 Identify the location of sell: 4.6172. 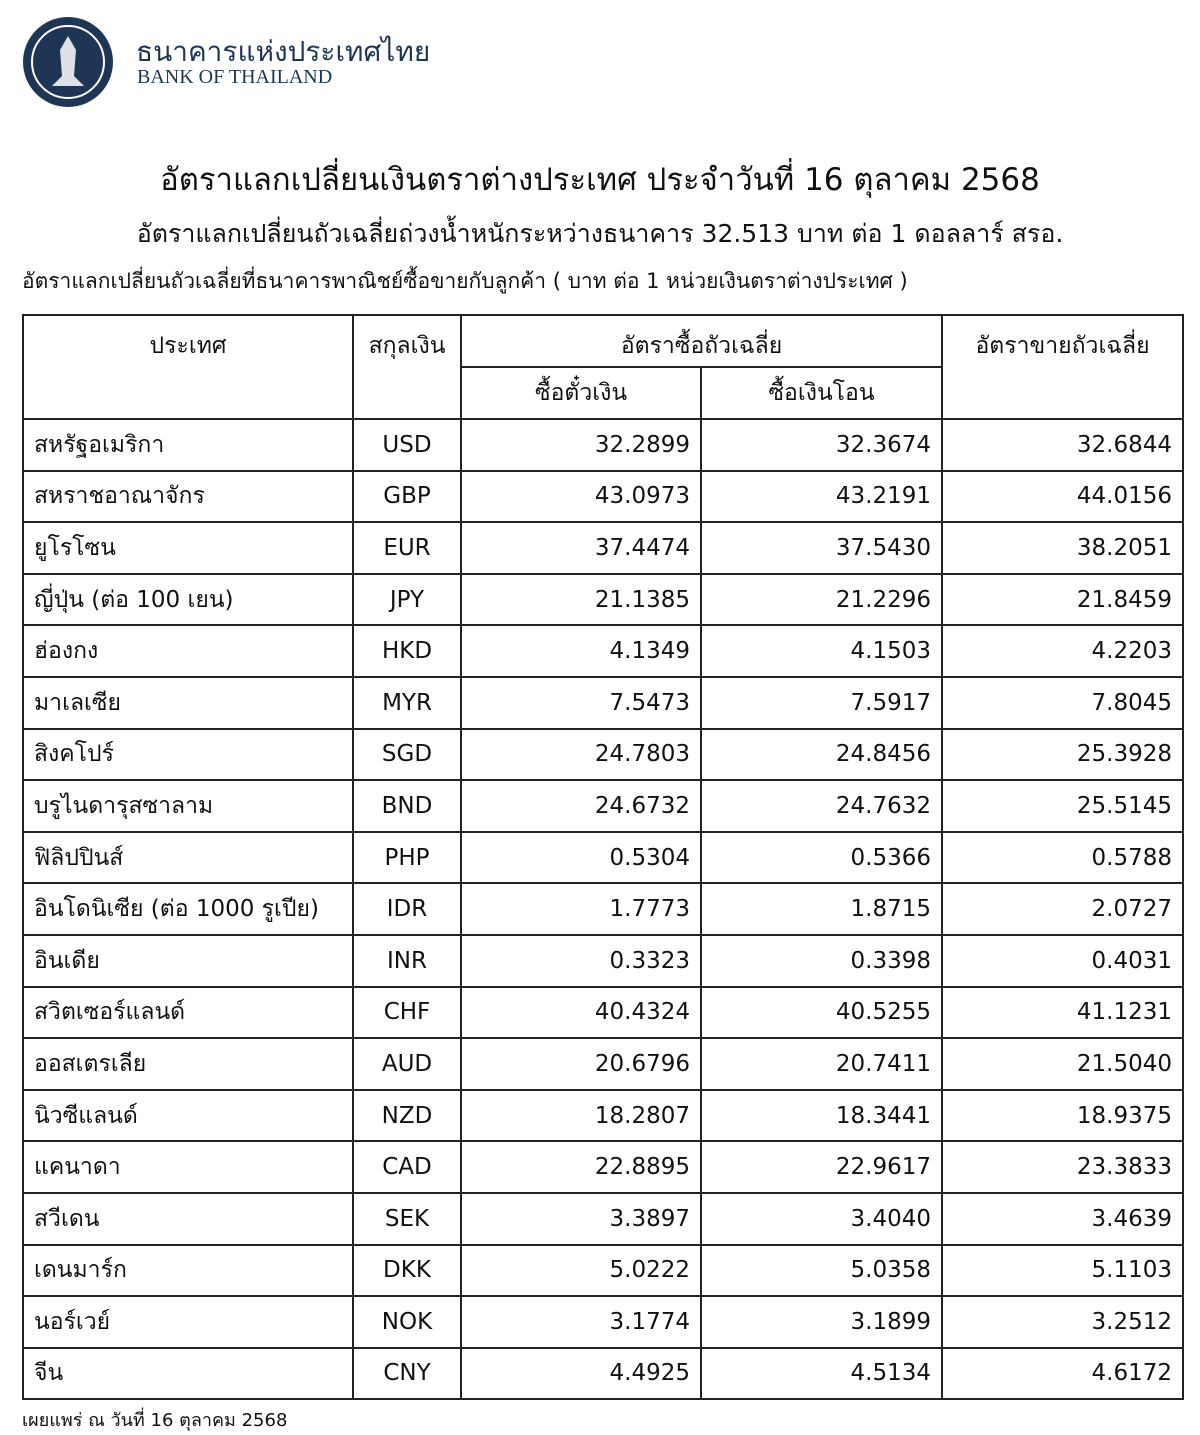
(1063, 1373).